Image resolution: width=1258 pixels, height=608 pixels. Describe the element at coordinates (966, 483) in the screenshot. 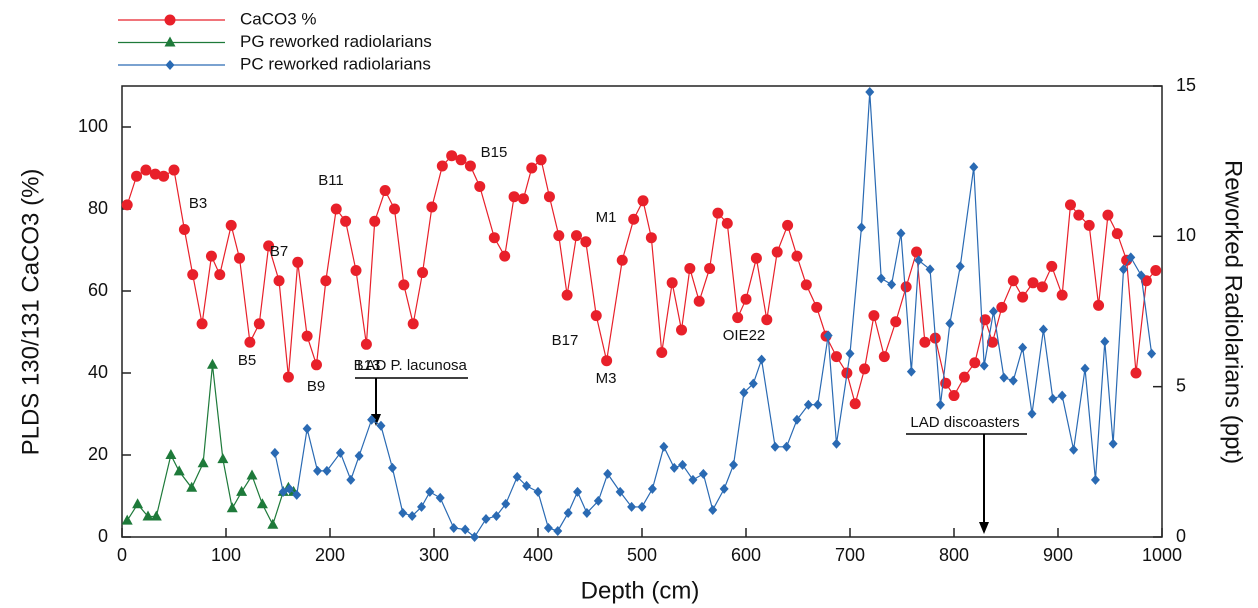

I see `discoaster-marker` at that location.